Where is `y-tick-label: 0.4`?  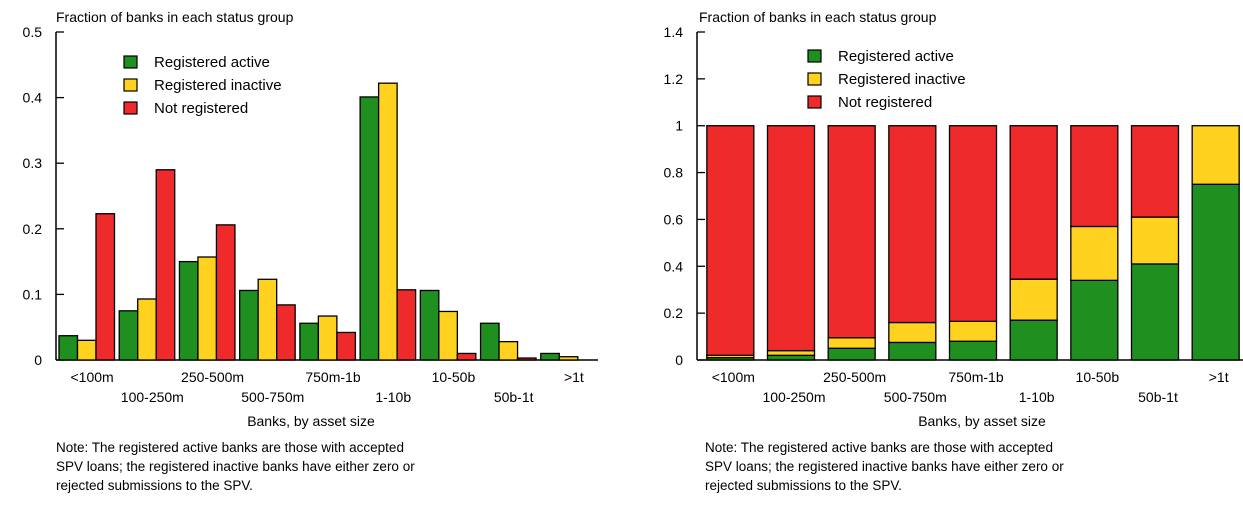
y-tick-label: 0.4 is located at coordinates (674, 266).